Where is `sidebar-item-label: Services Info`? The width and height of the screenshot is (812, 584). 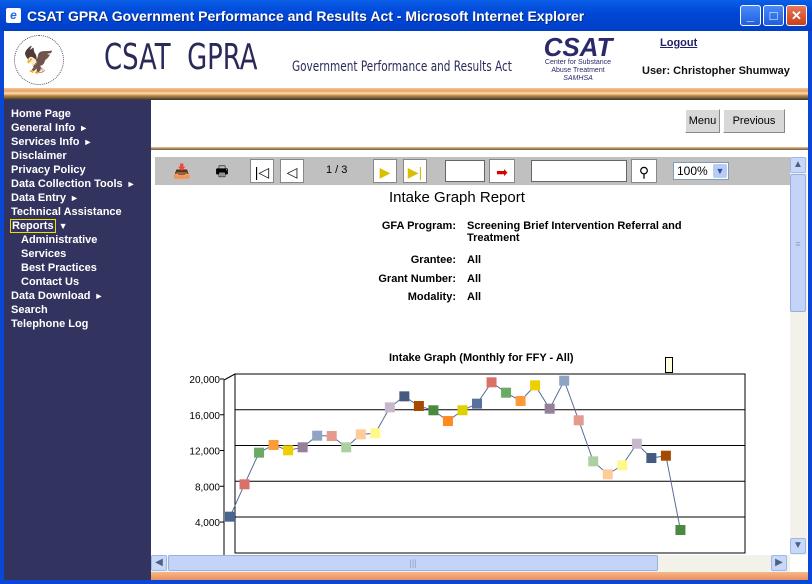 sidebar-item-label: Services Info is located at coordinates (45, 142).